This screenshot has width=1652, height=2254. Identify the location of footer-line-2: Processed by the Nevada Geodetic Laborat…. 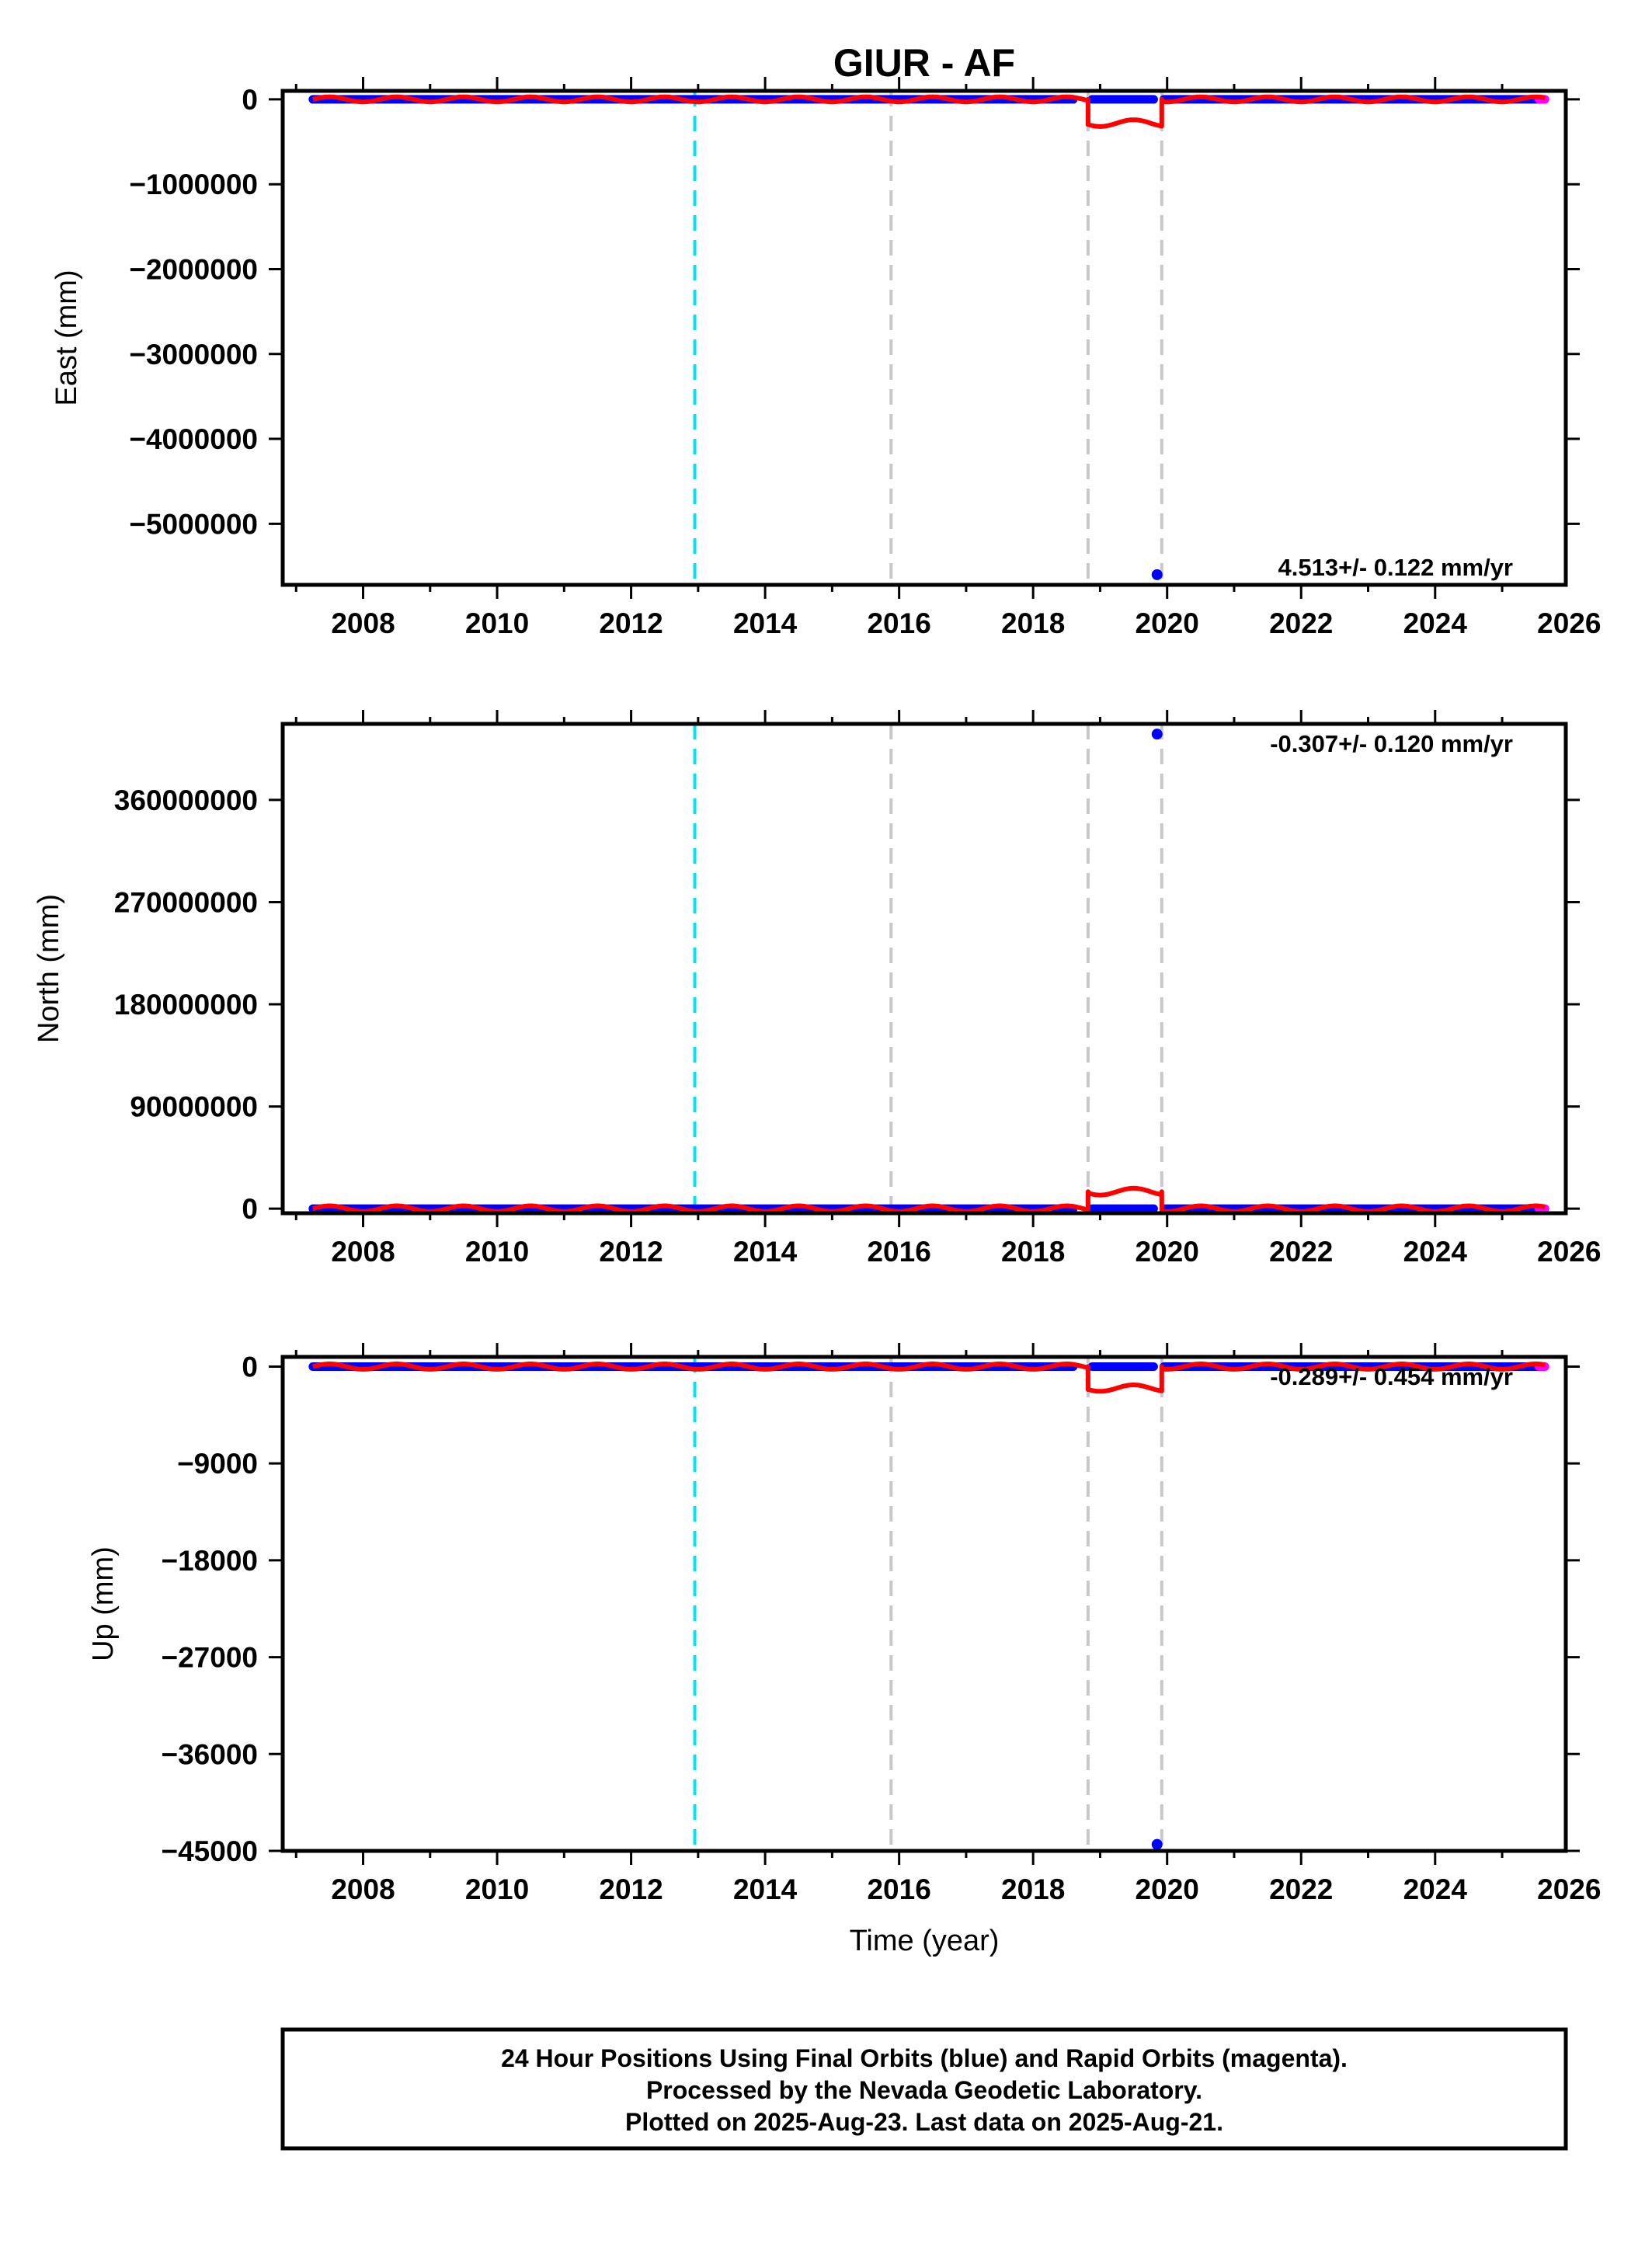
(924, 2090).